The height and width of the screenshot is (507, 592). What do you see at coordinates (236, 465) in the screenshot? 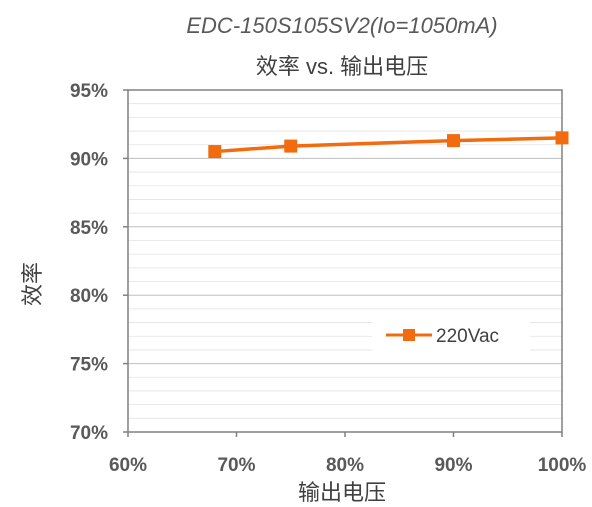
I see `x-tick-label: 70%` at bounding box center [236, 465].